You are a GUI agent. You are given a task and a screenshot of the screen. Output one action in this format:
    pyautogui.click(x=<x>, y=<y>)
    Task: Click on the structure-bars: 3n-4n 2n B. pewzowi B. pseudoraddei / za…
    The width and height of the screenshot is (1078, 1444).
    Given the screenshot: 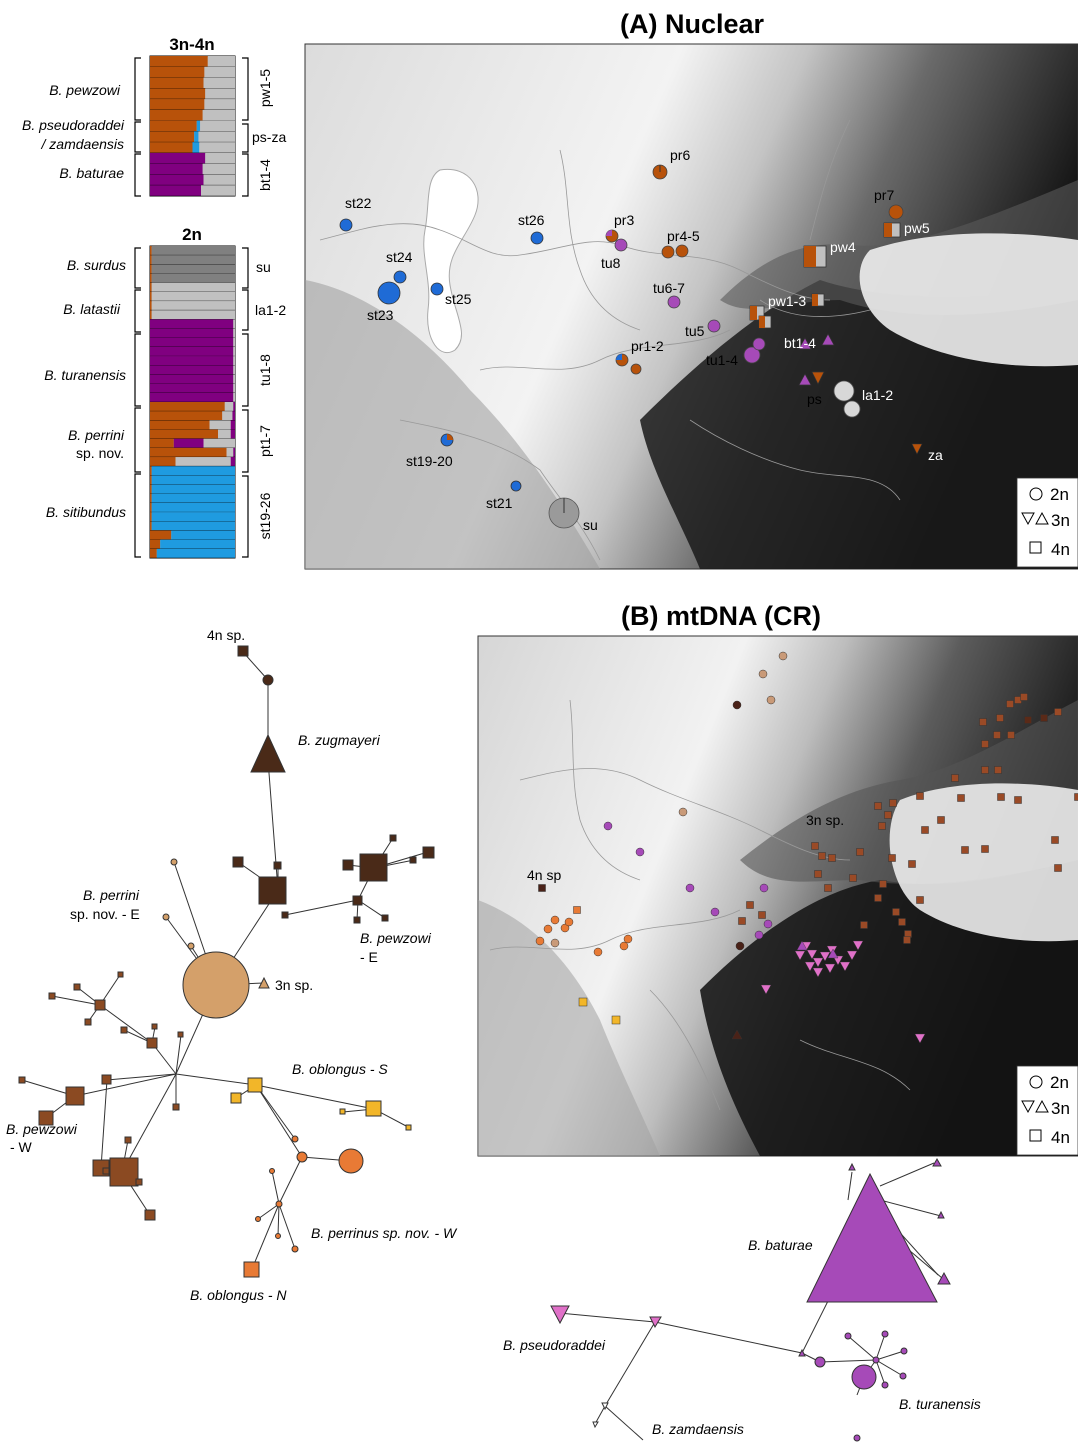 What is the action you would take?
    pyautogui.click(x=154, y=297)
    